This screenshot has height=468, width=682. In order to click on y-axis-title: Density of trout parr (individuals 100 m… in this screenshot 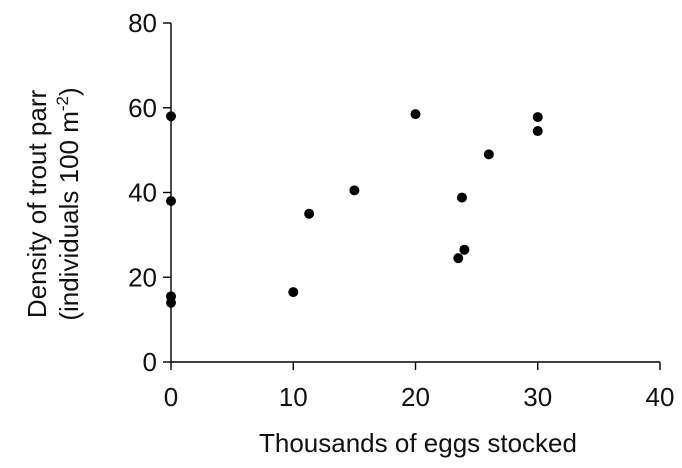, I will do `click(53, 203)`.